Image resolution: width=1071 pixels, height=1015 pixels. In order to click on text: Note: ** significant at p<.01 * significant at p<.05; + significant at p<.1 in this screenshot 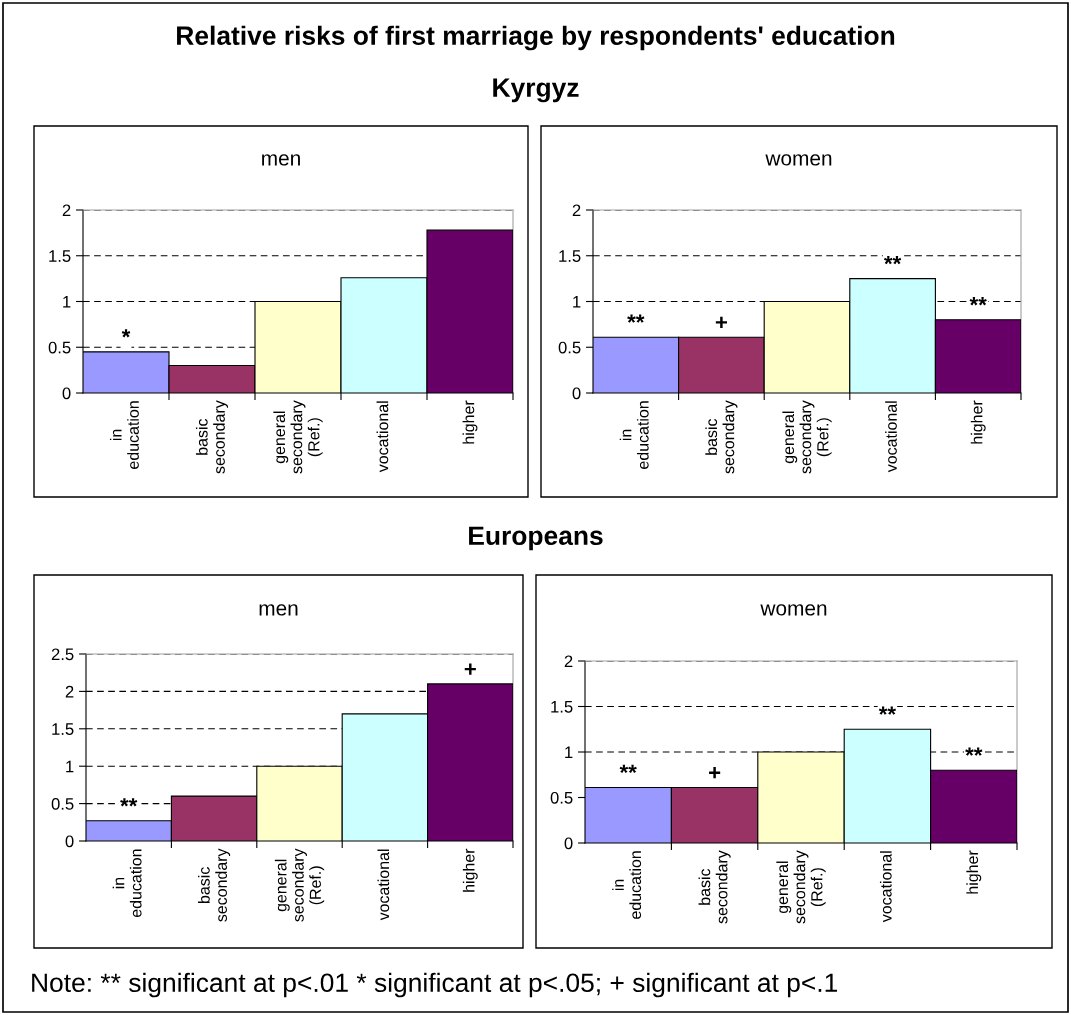, I will do `click(435, 985)`.